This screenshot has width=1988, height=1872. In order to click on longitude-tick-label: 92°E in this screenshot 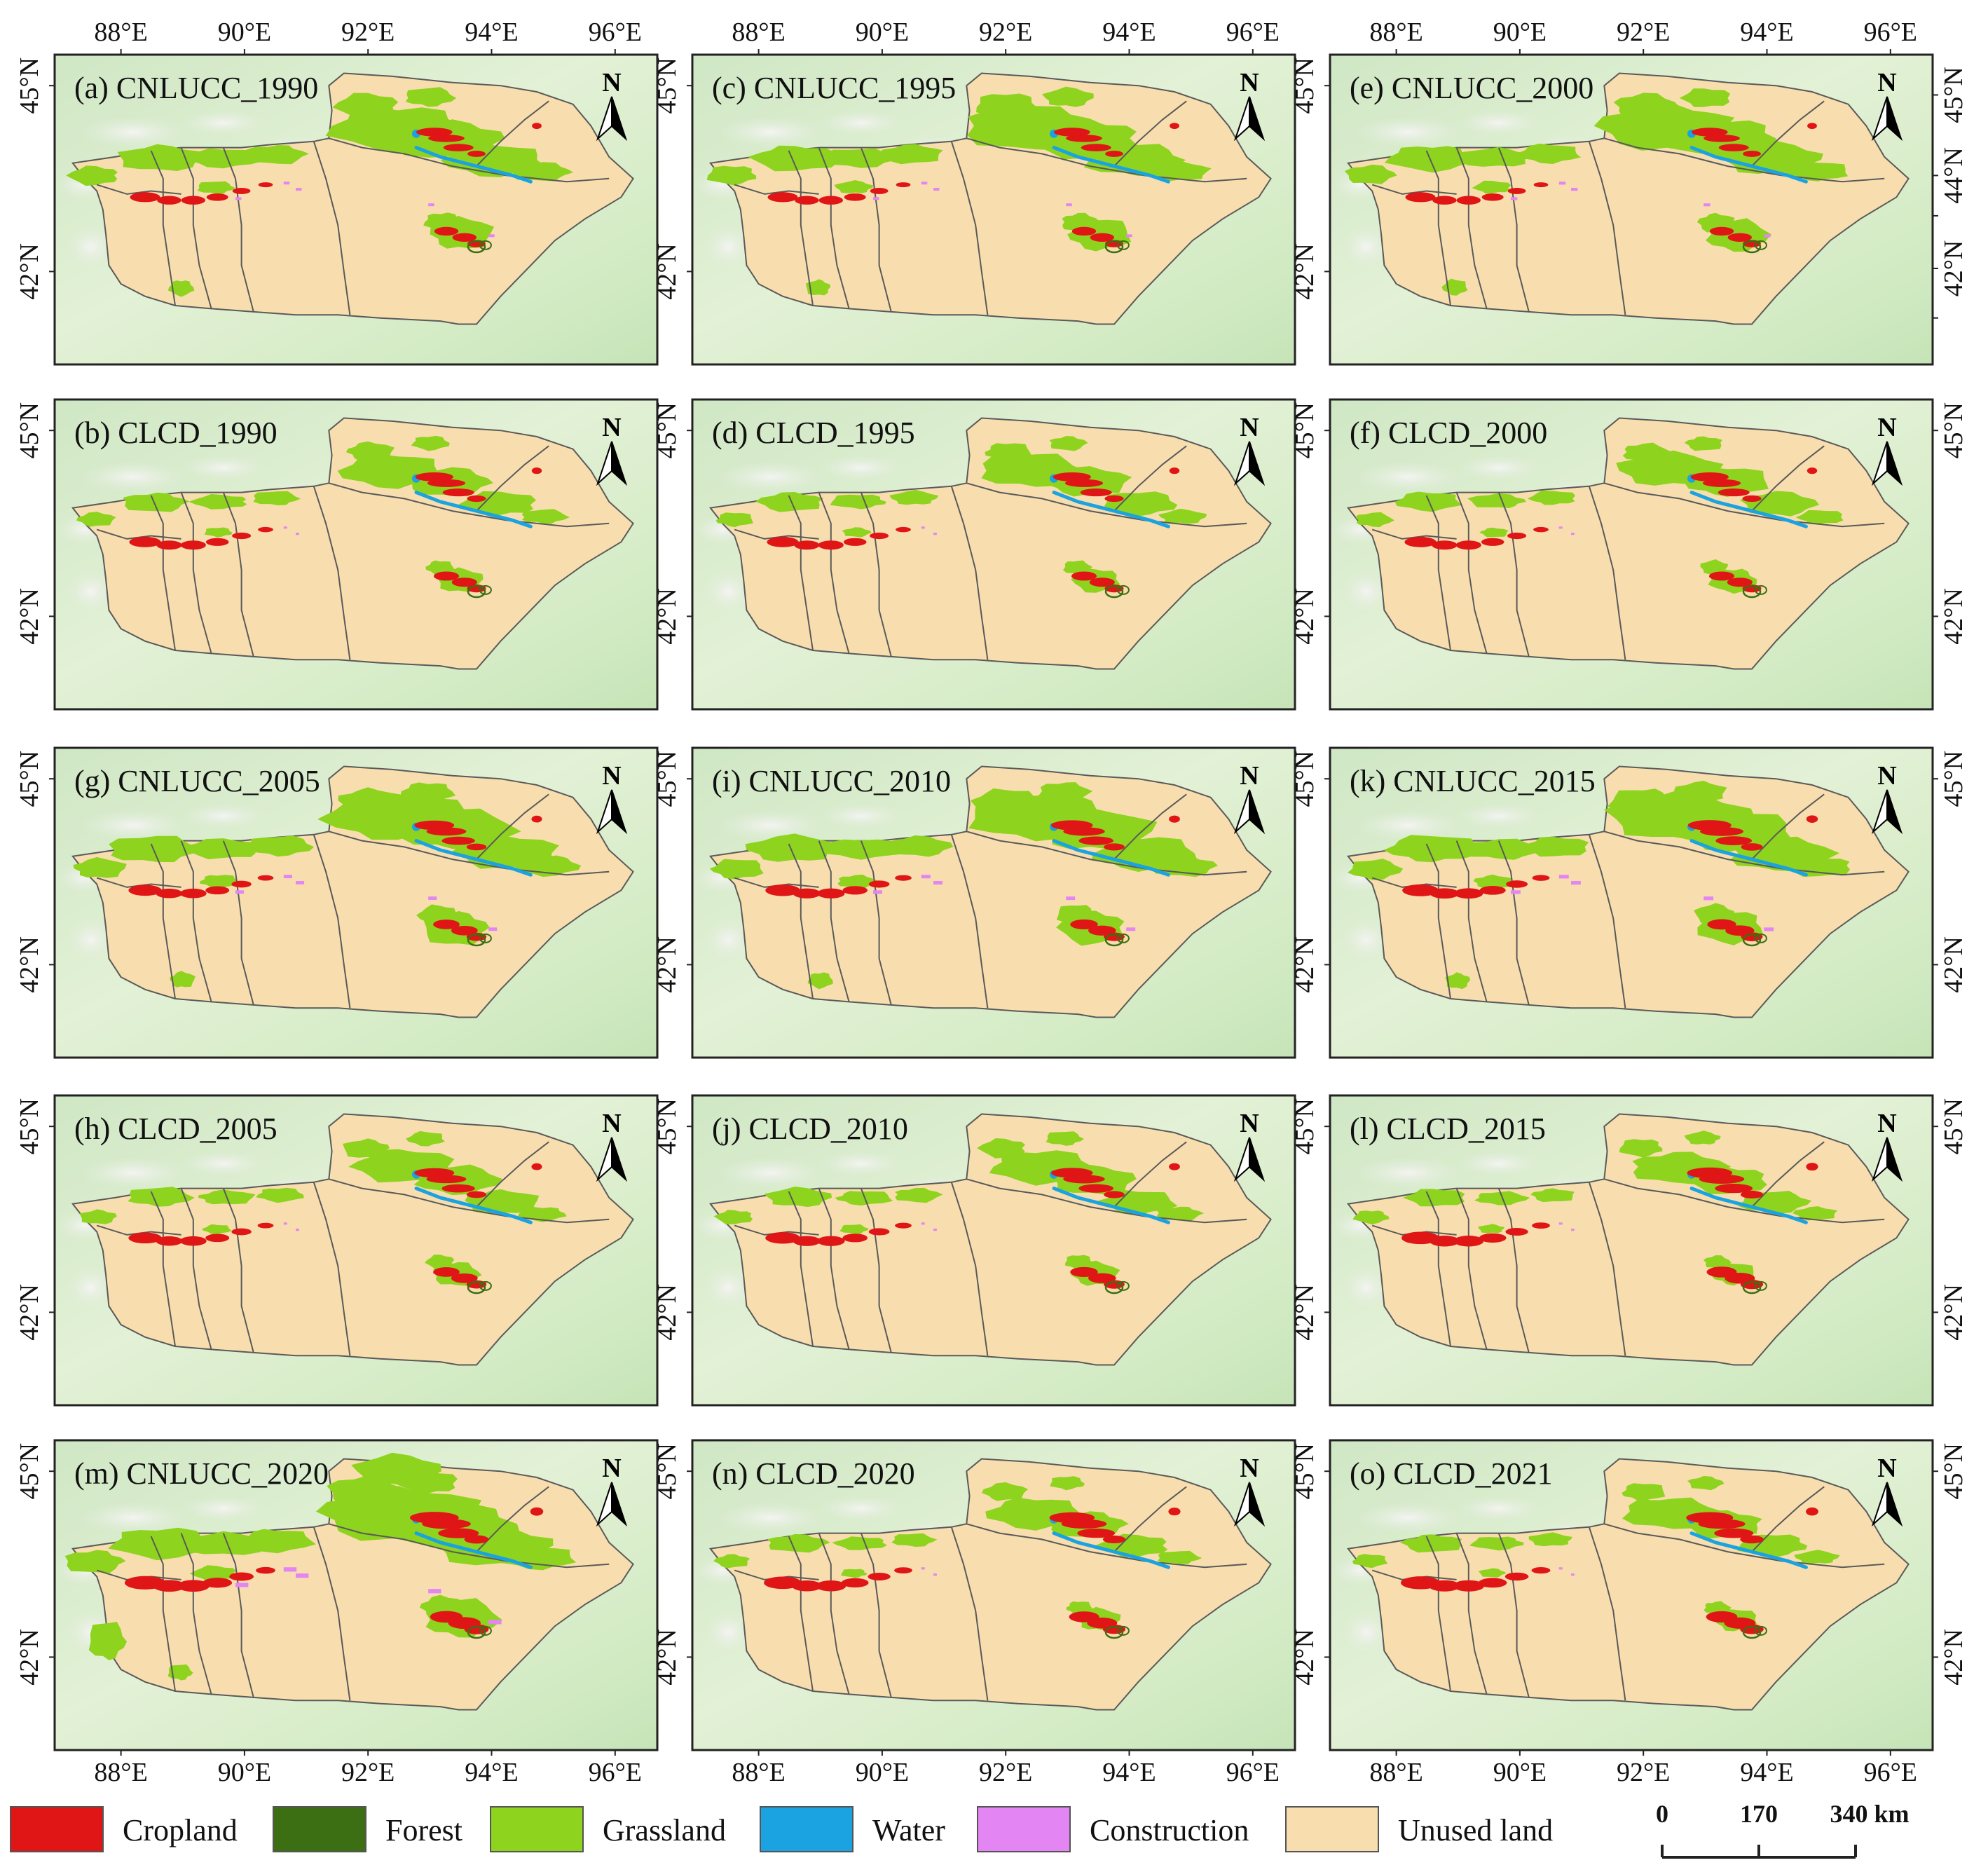, I will do `click(1643, 32)`.